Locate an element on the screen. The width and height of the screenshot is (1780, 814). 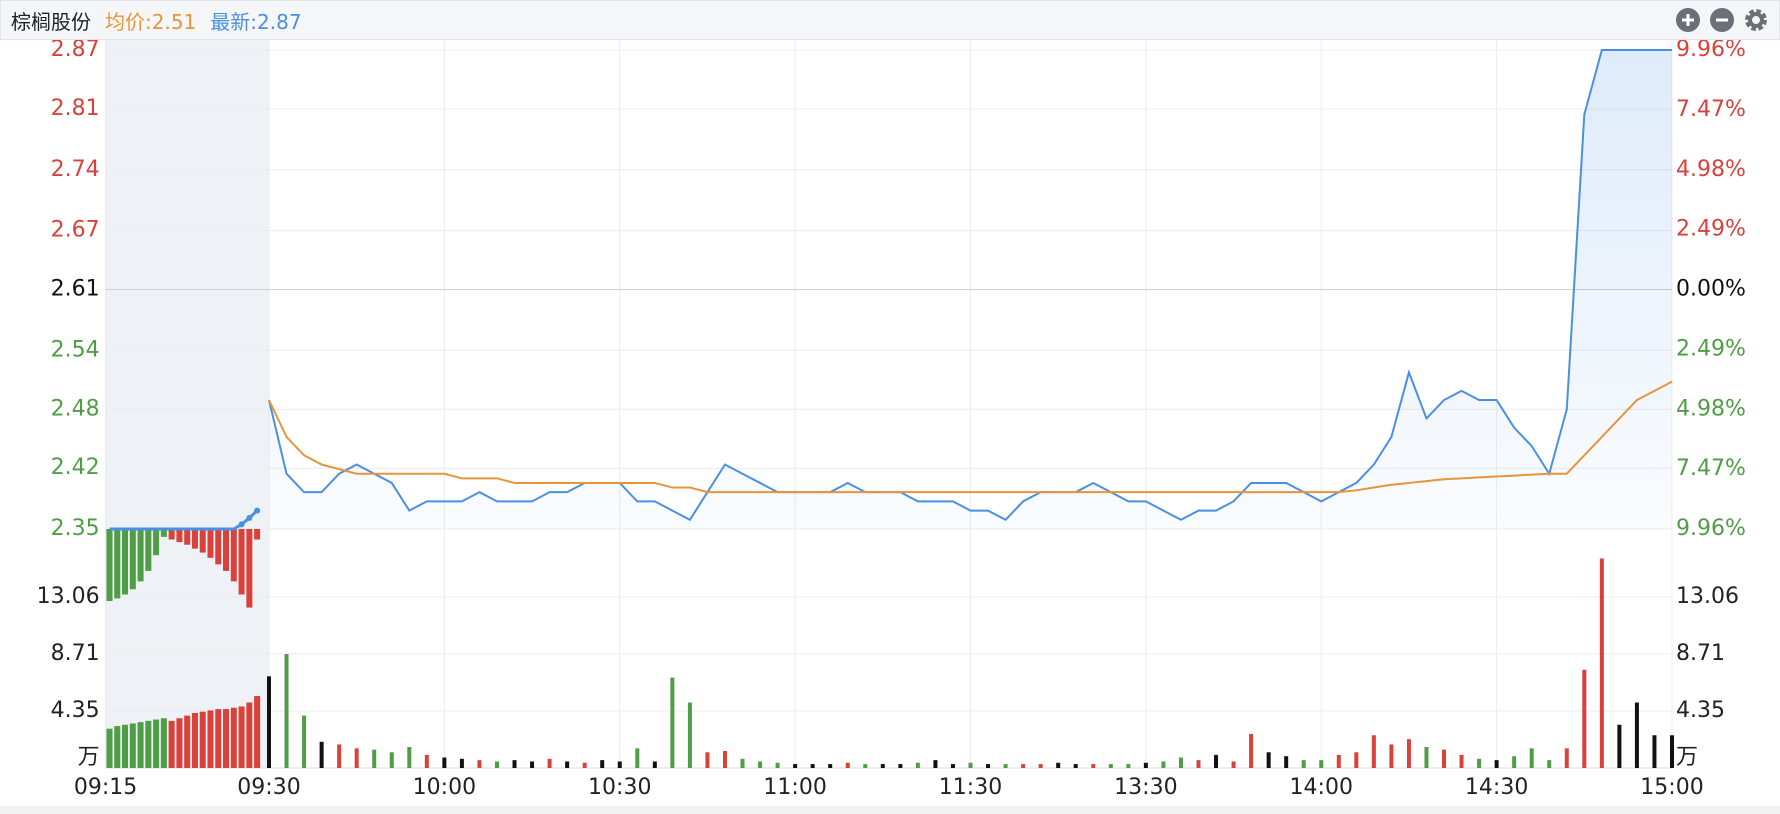
volume-tick-label: 8.71 is located at coordinates (75, 653).